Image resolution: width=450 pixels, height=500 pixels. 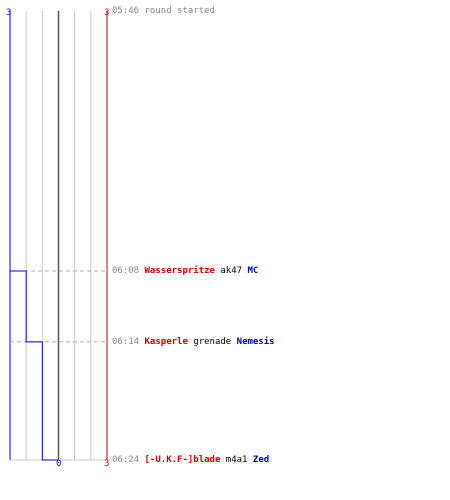 What do you see at coordinates (107, 13) in the screenshot?
I see `y-axis-top-right-label: 3` at bounding box center [107, 13].